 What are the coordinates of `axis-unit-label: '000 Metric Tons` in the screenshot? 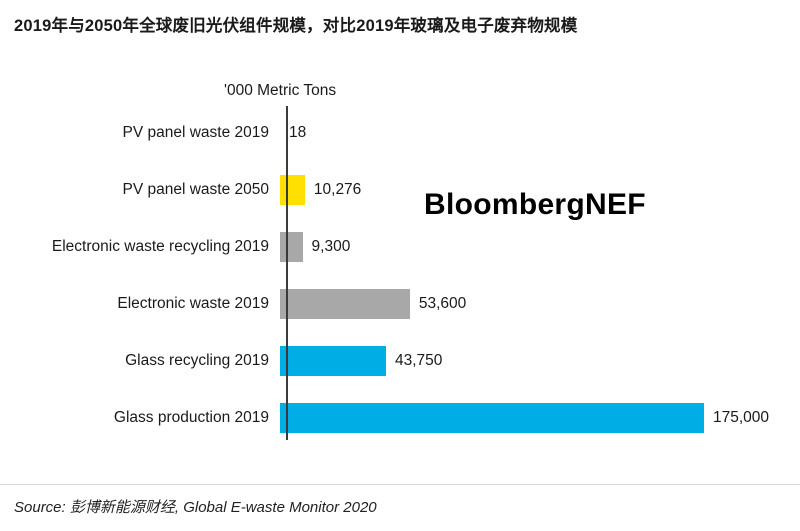 It's located at (280, 90).